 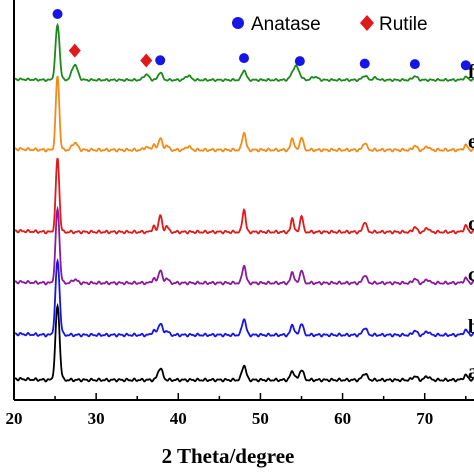 What do you see at coordinates (330, 24) in the screenshot?
I see `legend: Anatase Rutile` at bounding box center [330, 24].